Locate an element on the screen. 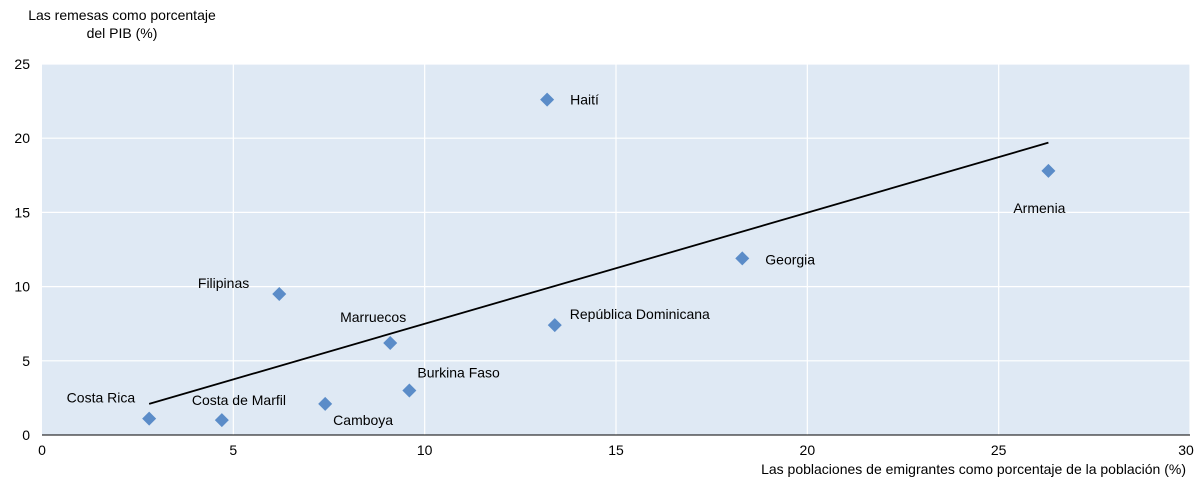 Image resolution: width=1200 pixels, height=483 pixels. y-tick-label: 15 is located at coordinates (22, 212).